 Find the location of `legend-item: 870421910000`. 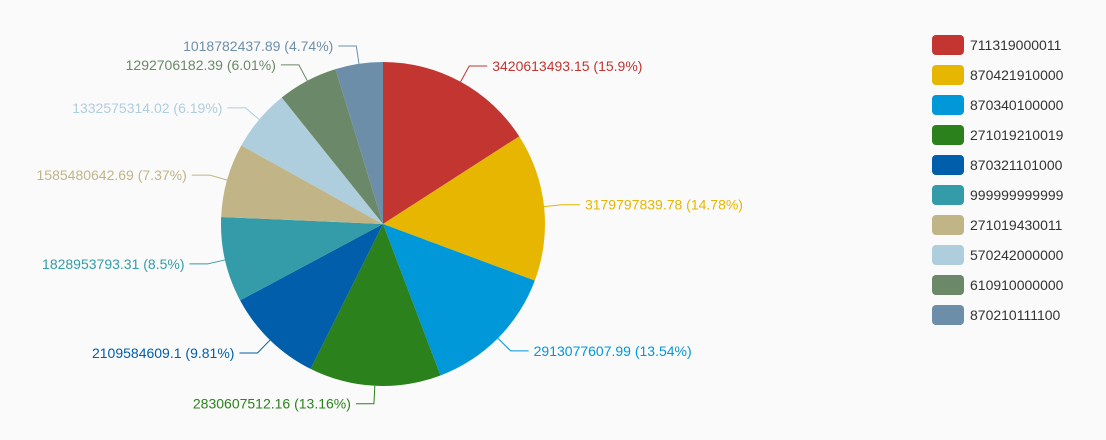

legend-item: 870421910000 is located at coordinates (997, 75).